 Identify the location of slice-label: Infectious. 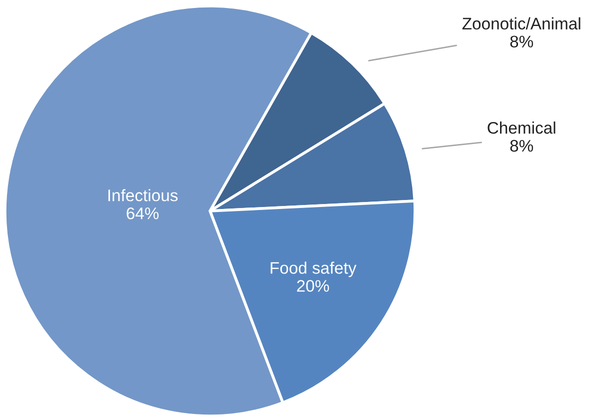
(143, 195).